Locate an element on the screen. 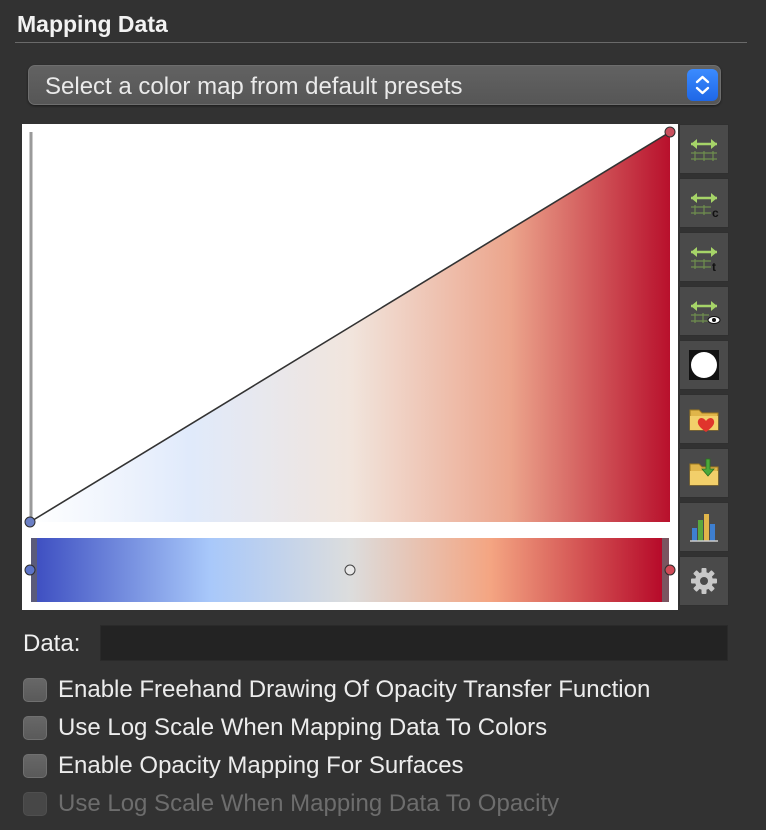 Image resolution: width=766 pixels, height=830 pixels. compute-data-histogram-button is located at coordinates (704, 527).